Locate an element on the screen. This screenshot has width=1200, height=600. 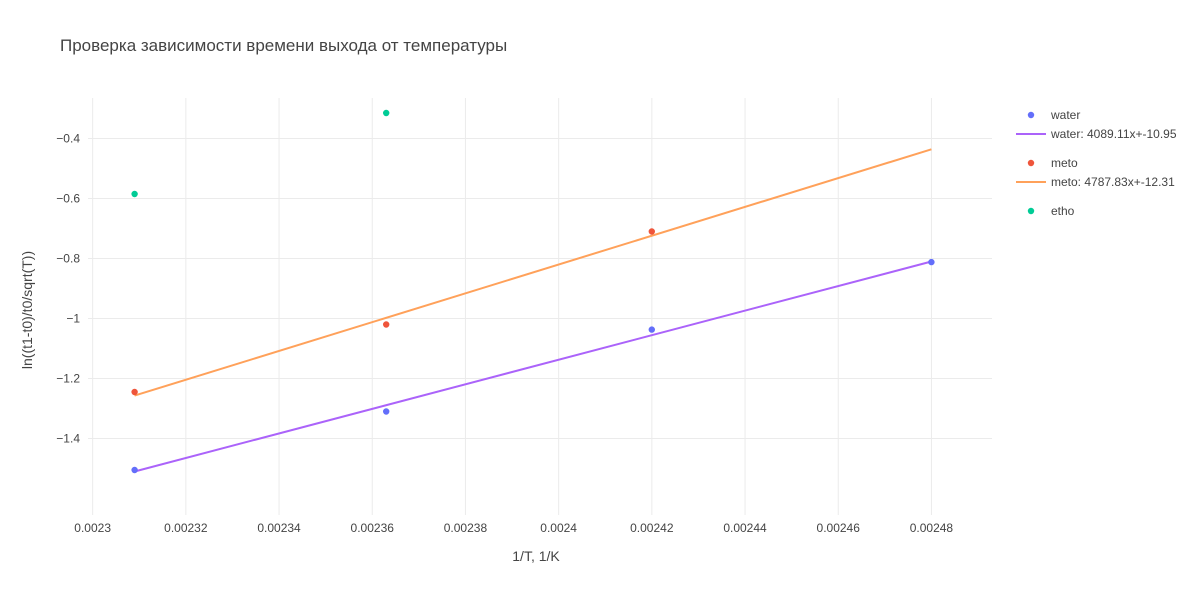
legend-label: water is located at coordinates (1065, 115).